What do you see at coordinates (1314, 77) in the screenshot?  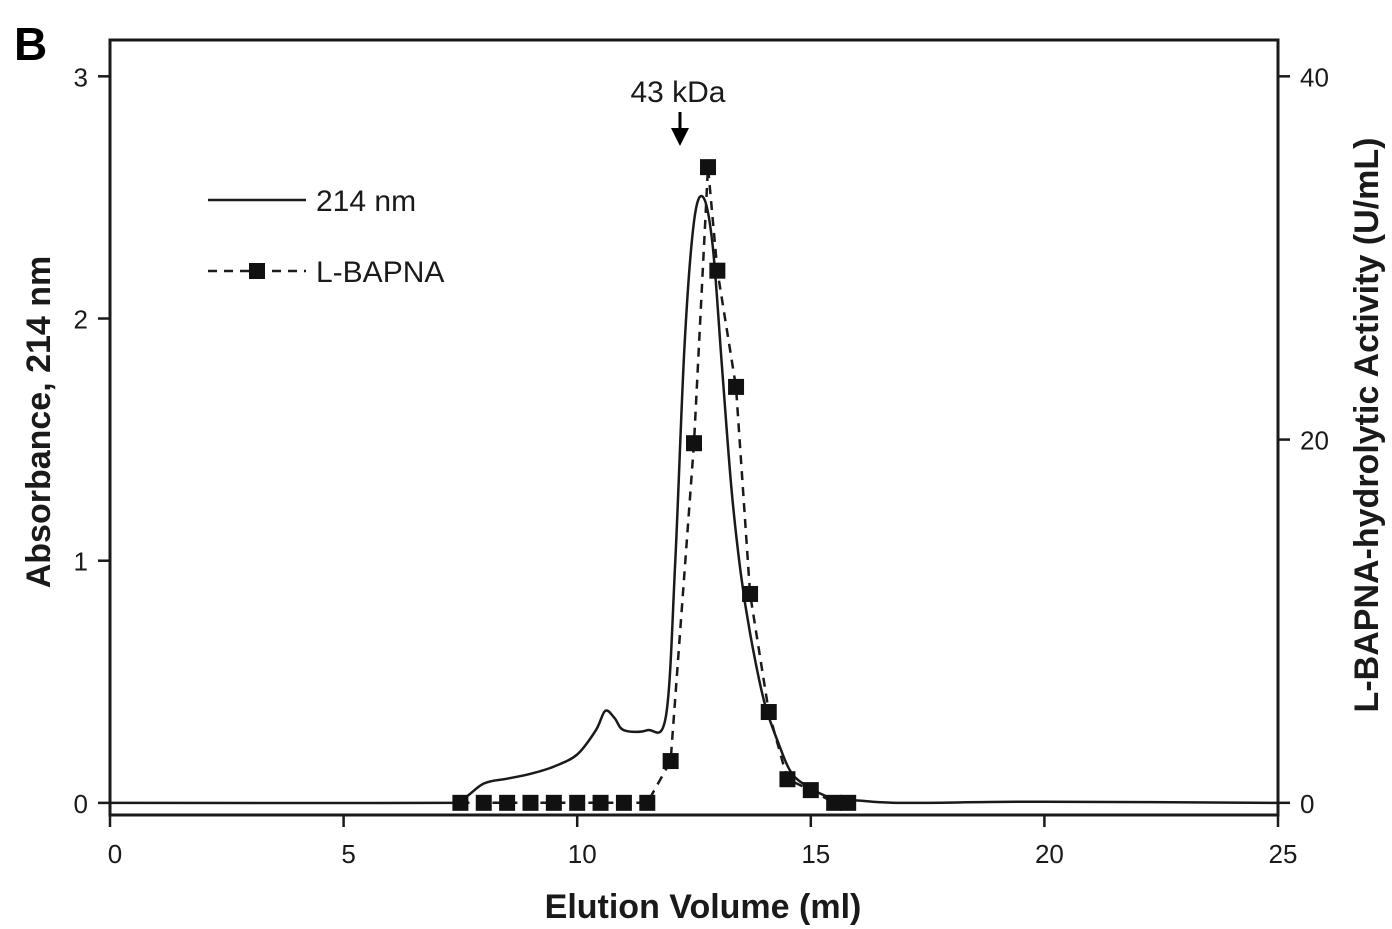 I see `y2-tick-label: 40` at bounding box center [1314, 77].